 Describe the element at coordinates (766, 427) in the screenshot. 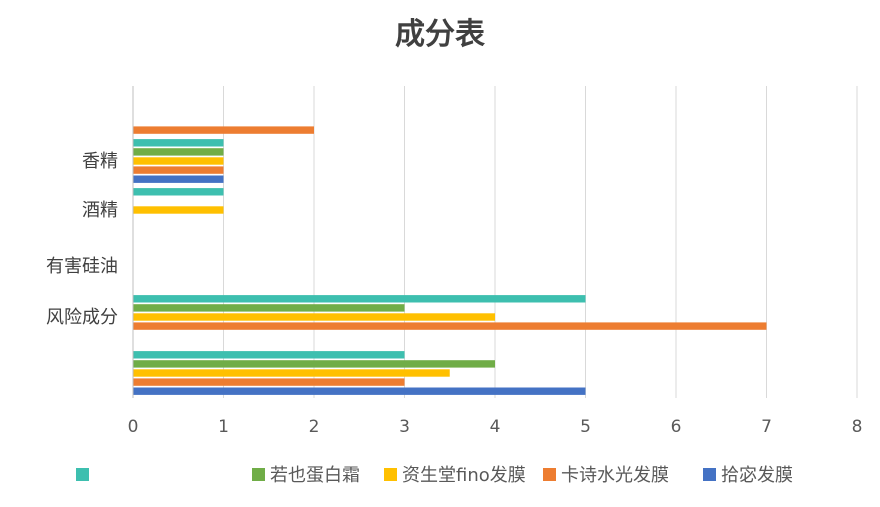

I see `x-tick-label: 7` at that location.